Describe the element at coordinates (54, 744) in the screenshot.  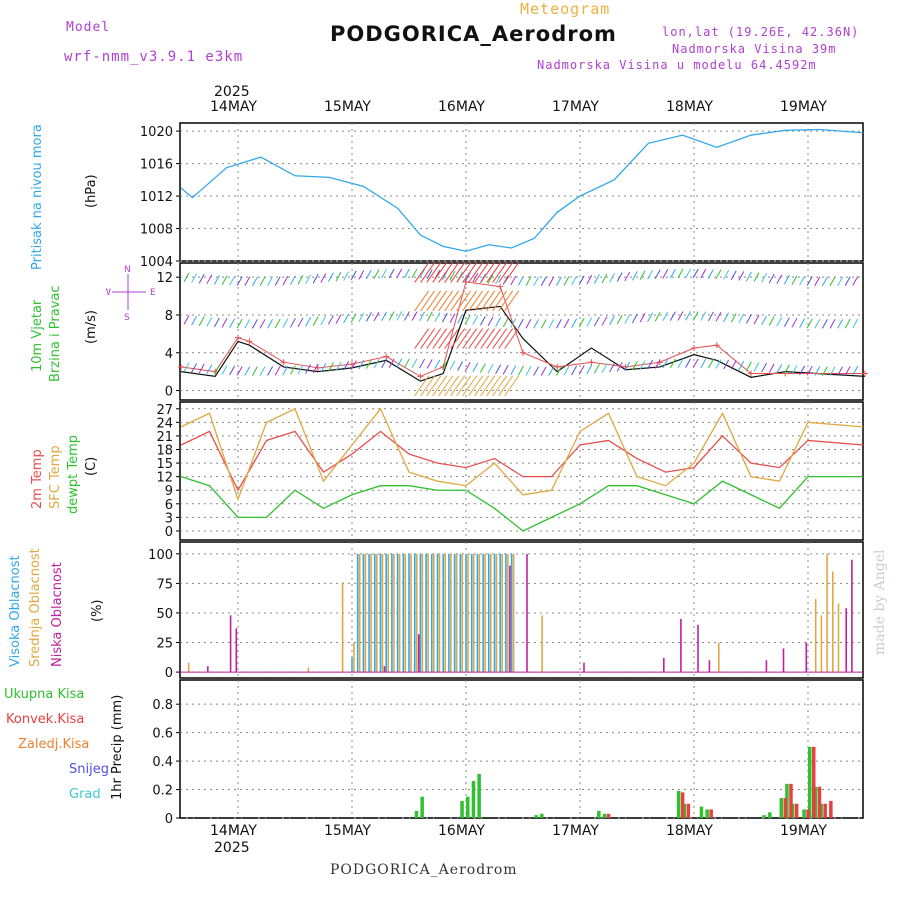
I see `legend-freezing-rain: Zaledj.Kisa` at that location.